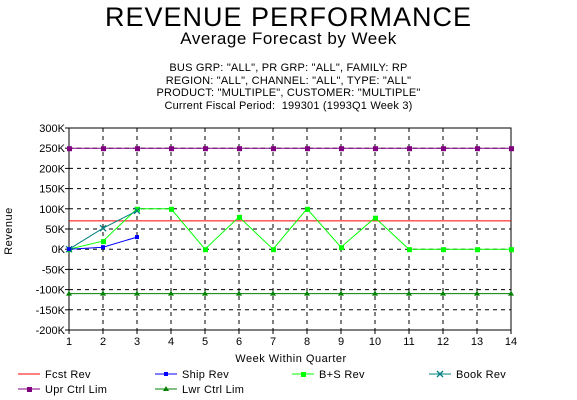 The width and height of the screenshot is (577, 400). I want to click on y-axis-label: Revenue, so click(9, 231).